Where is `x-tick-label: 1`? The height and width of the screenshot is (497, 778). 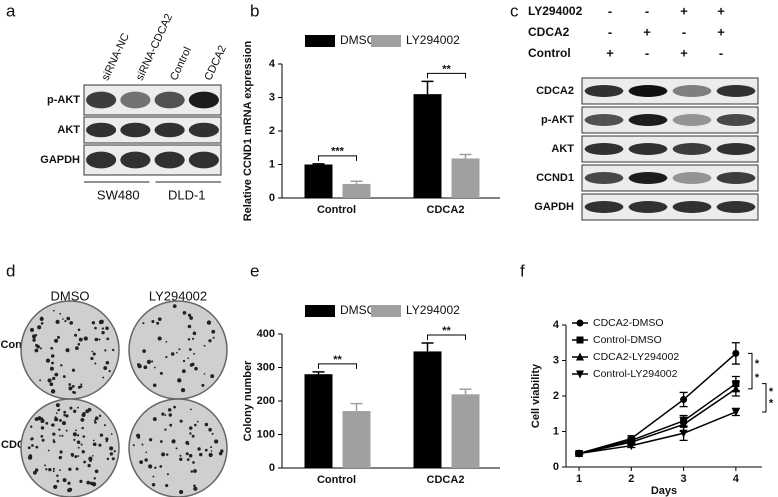
x-tick-label: 1 is located at coordinates (579, 479).